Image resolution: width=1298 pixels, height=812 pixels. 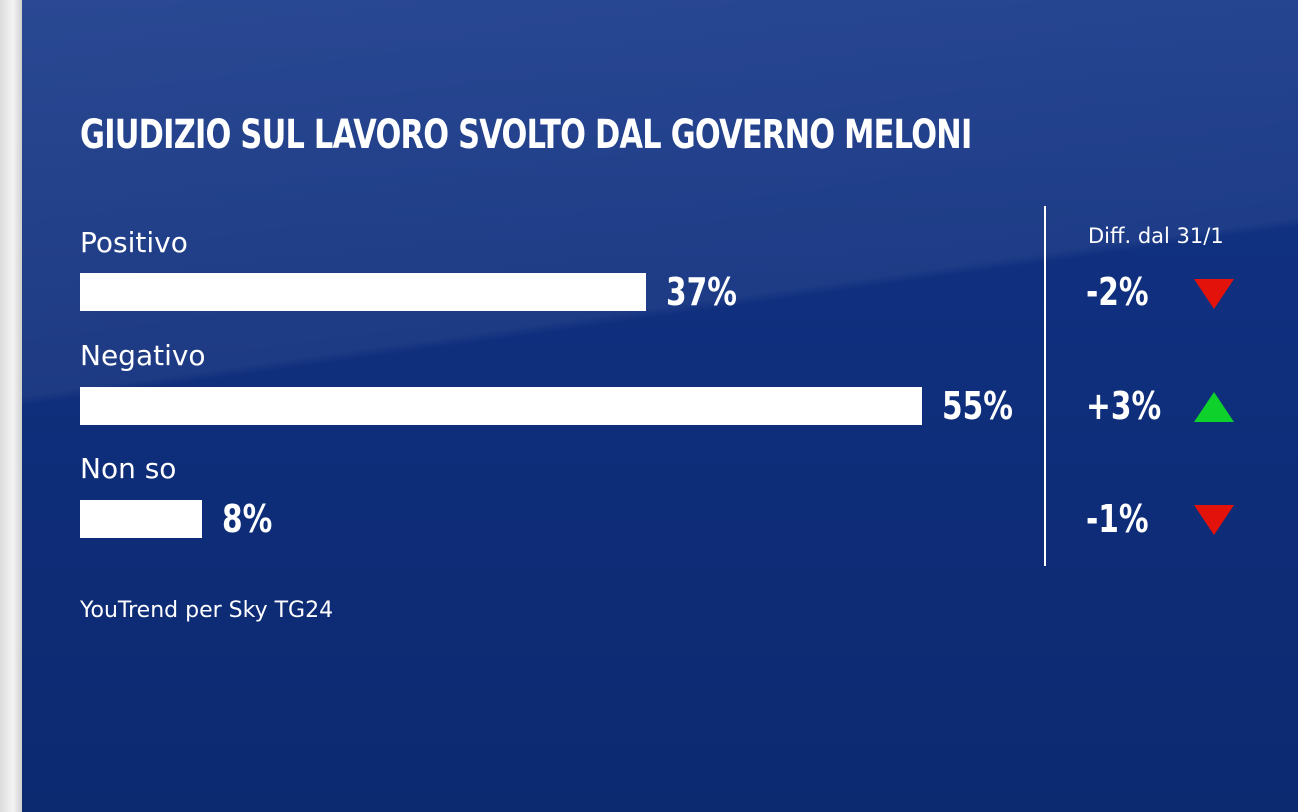 What do you see at coordinates (1045, 386) in the screenshot?
I see `column-divider` at bounding box center [1045, 386].